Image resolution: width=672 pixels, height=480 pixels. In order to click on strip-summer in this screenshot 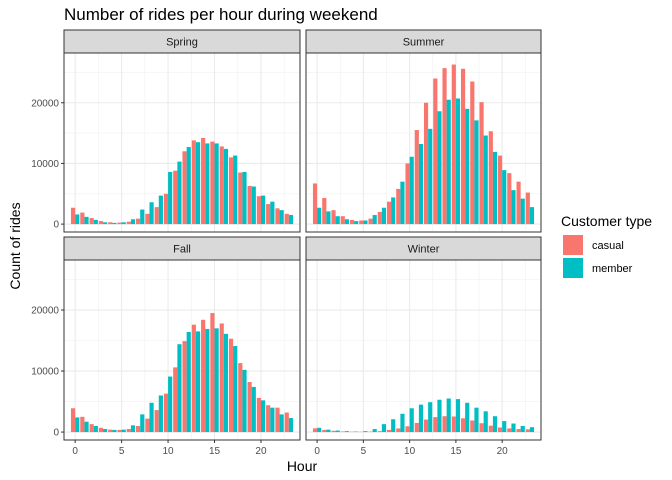, I will do `click(423, 41)`.